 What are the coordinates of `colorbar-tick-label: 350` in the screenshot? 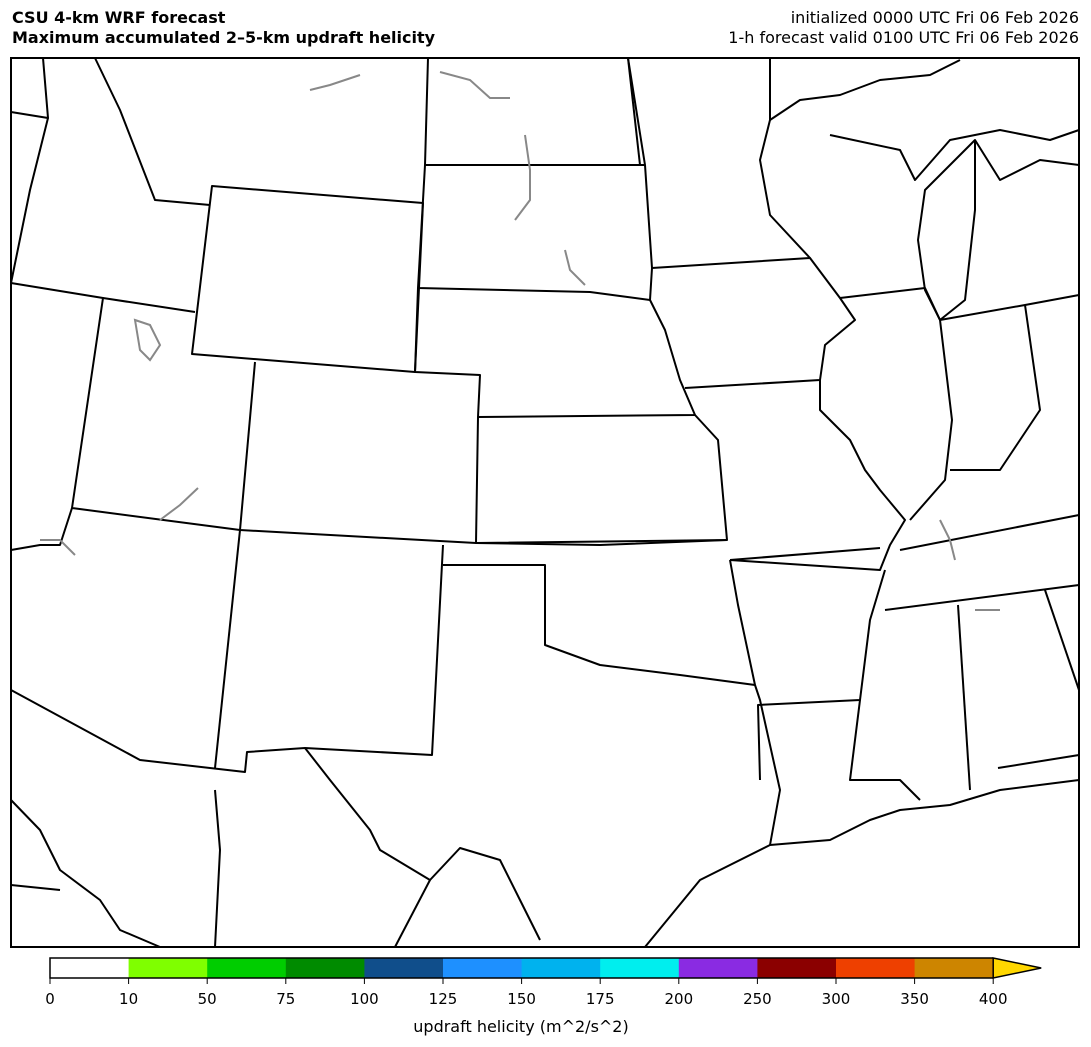 It's located at (914, 999).